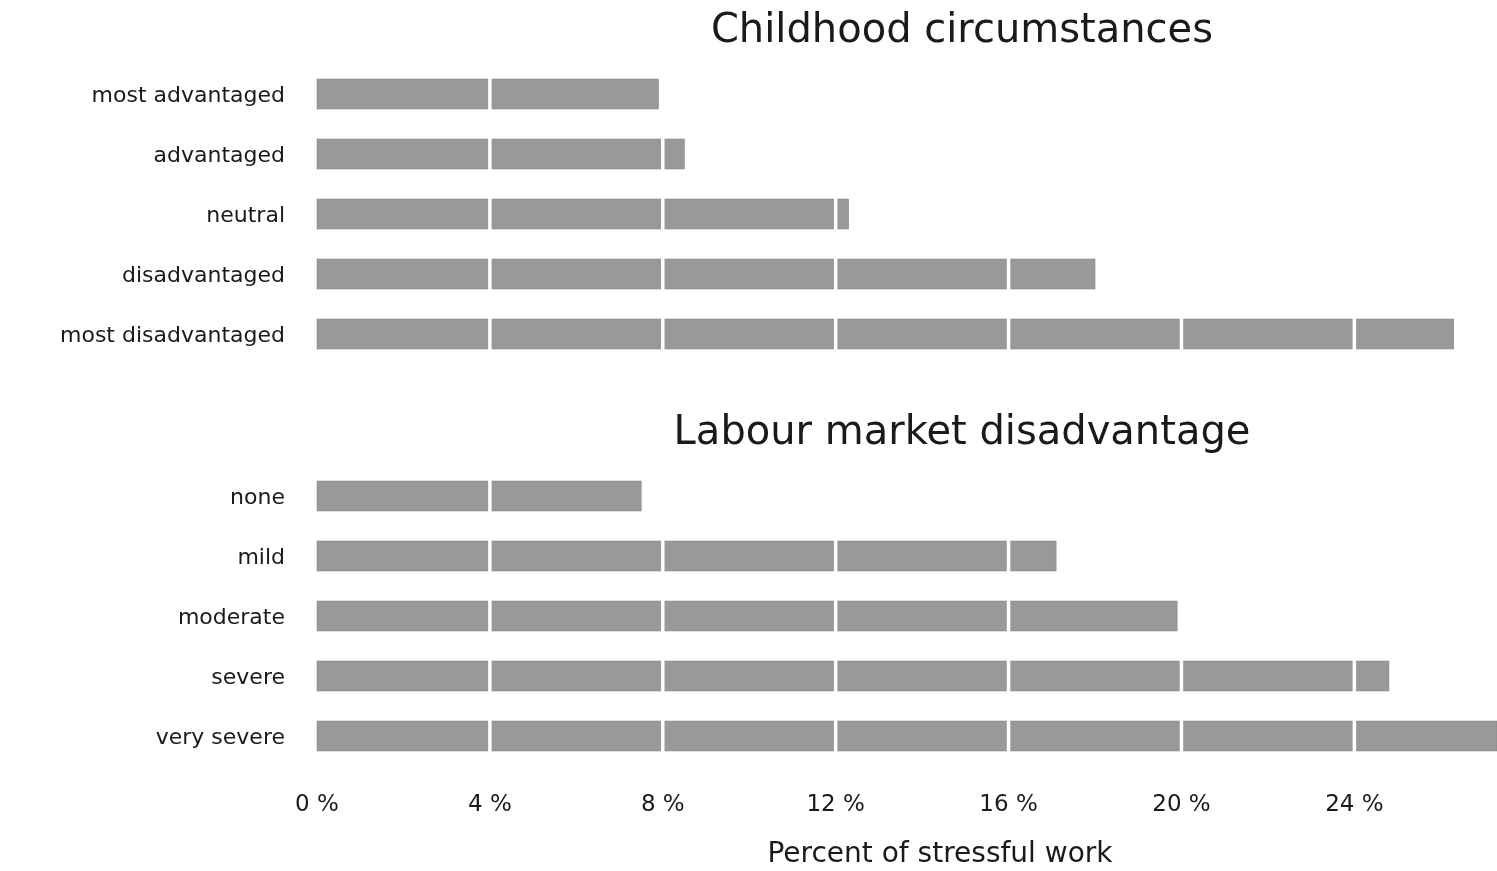 The width and height of the screenshot is (1497, 871). What do you see at coordinates (317, 803) in the screenshot?
I see `x-tick-label: 0 %` at bounding box center [317, 803].